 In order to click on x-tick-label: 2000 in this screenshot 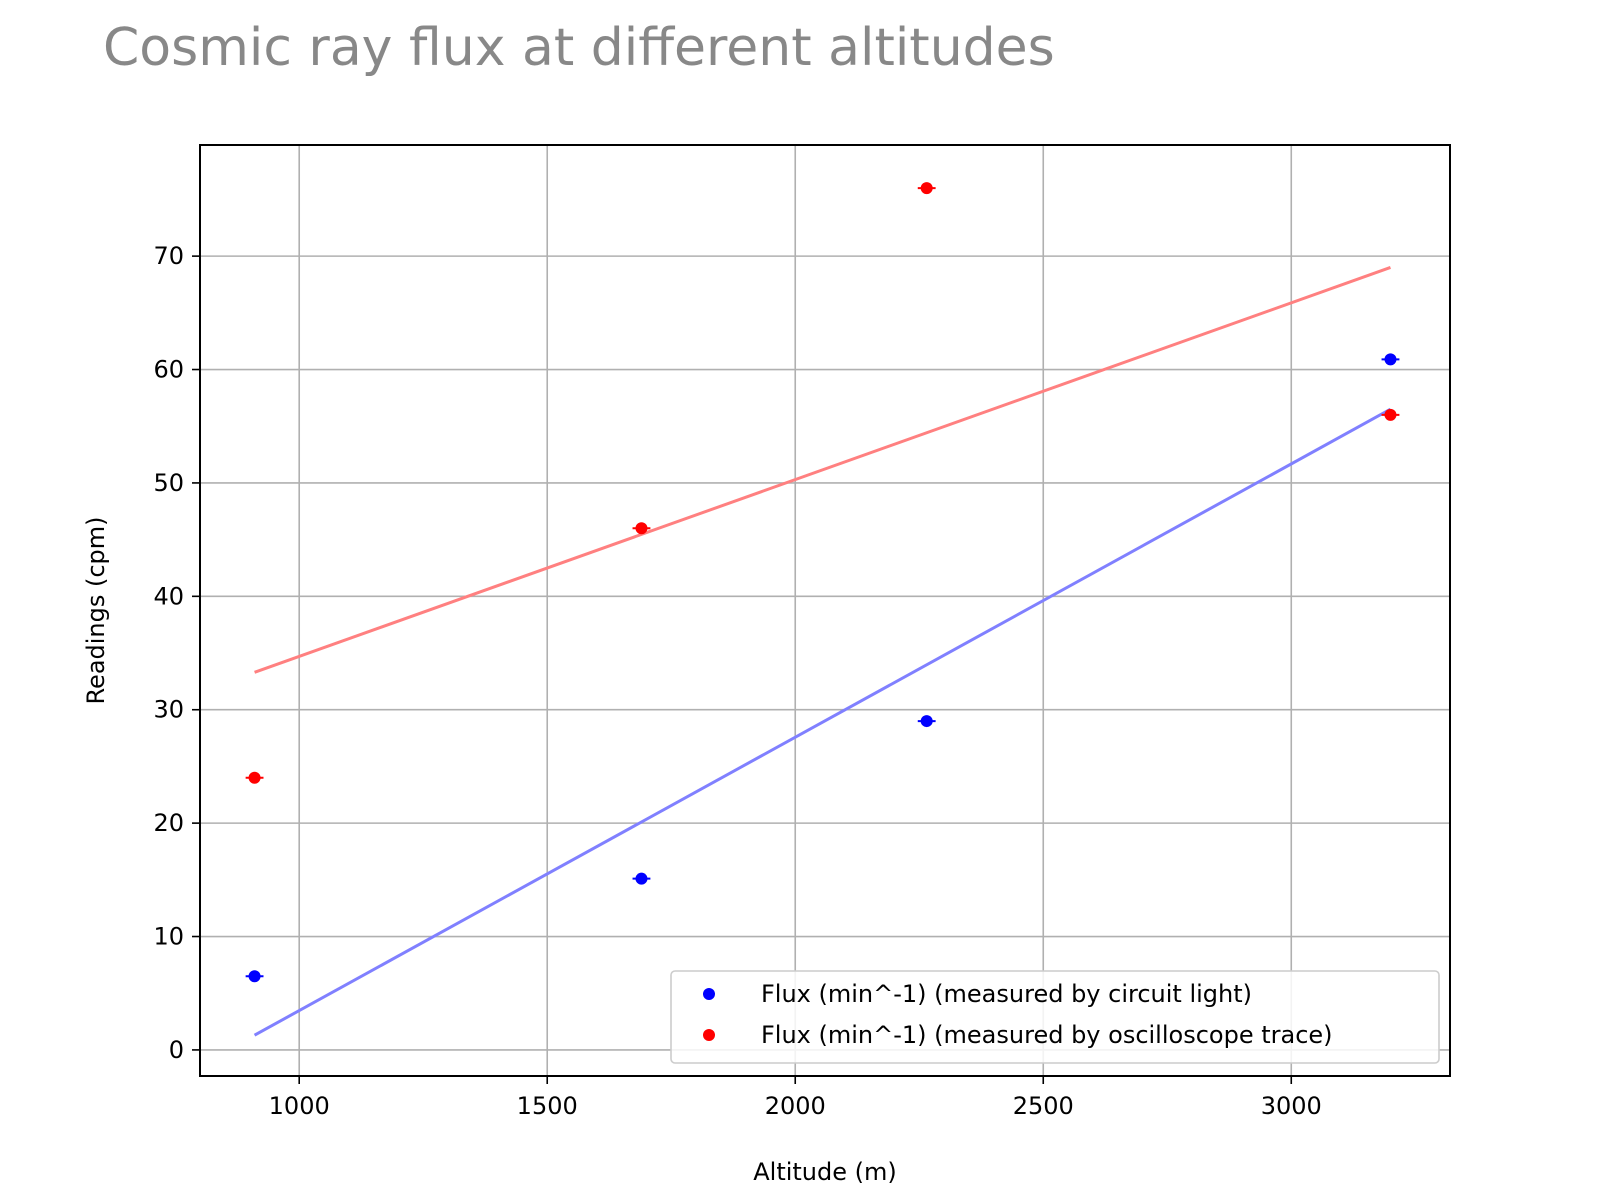, I will do `click(795, 1106)`.